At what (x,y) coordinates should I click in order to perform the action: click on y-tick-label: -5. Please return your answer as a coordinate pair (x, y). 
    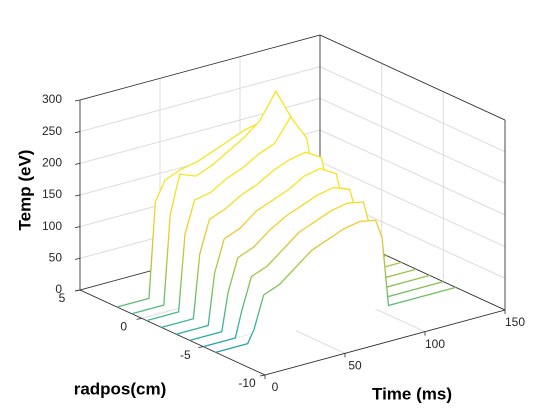
    Looking at the image, I should click on (185, 355).